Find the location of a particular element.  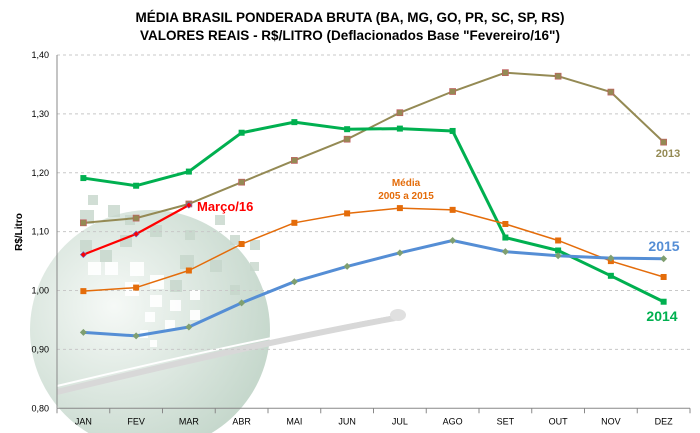

label-media-line1: Média is located at coordinates (406, 183).